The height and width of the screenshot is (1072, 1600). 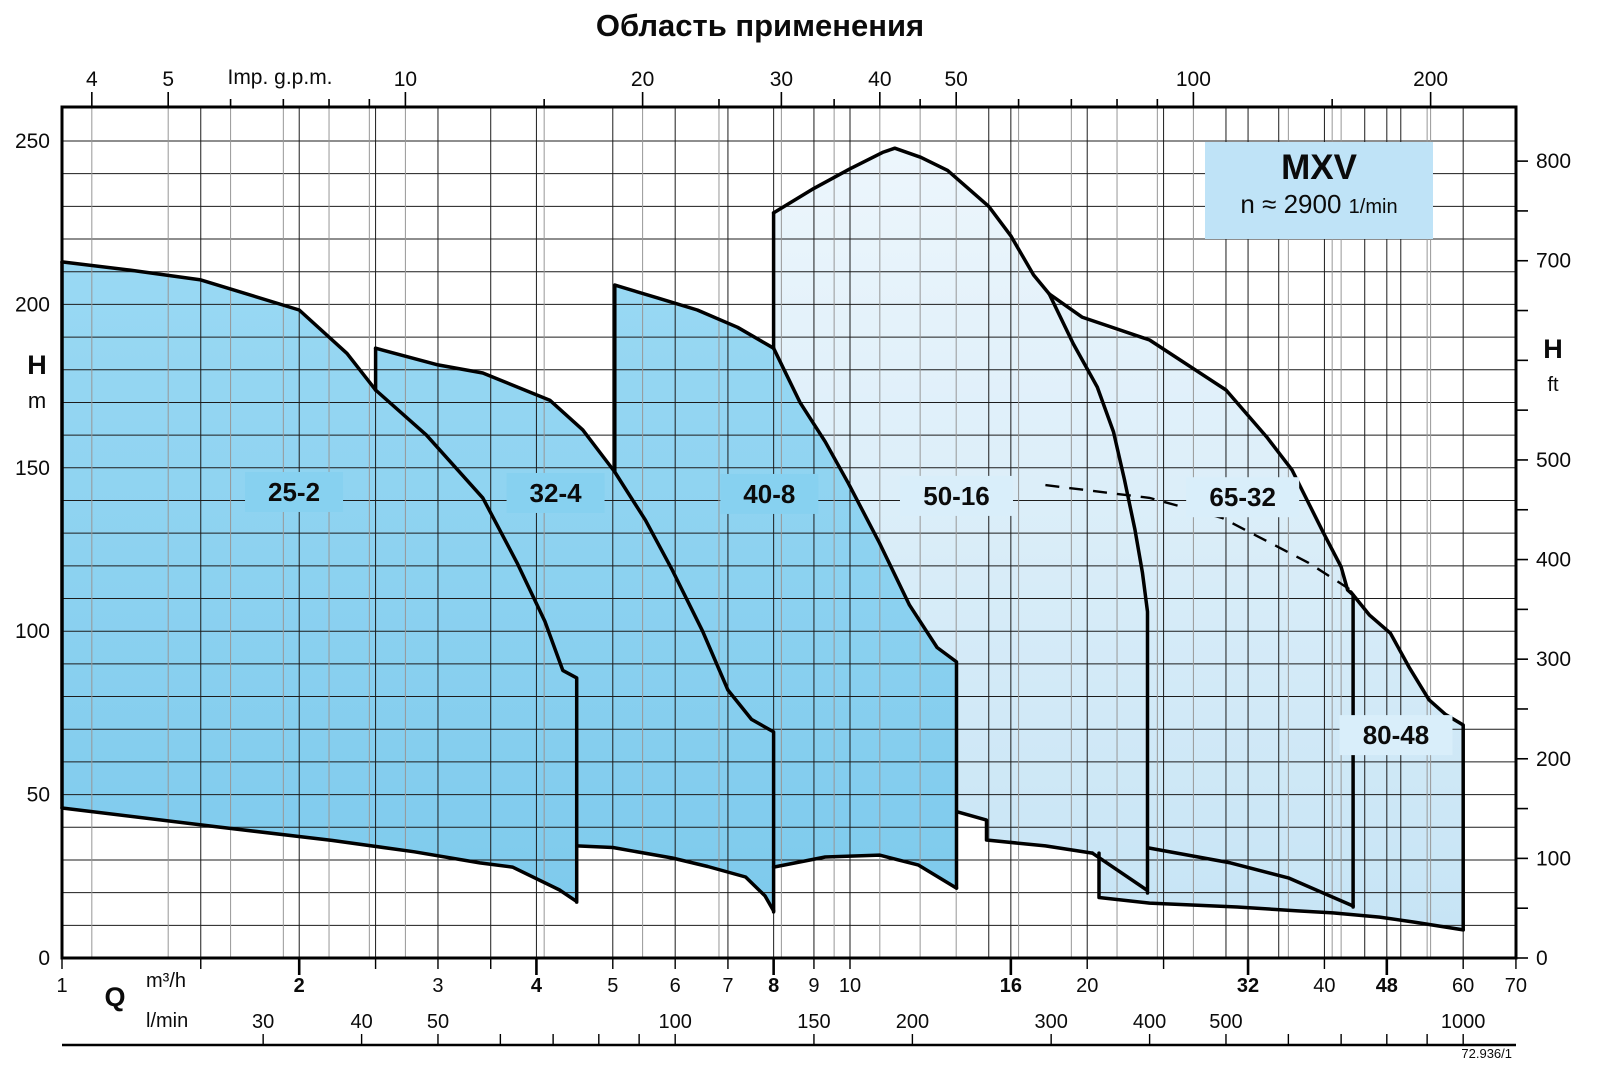 I want to click on dashed-limit-line, so click(x=1198, y=537).